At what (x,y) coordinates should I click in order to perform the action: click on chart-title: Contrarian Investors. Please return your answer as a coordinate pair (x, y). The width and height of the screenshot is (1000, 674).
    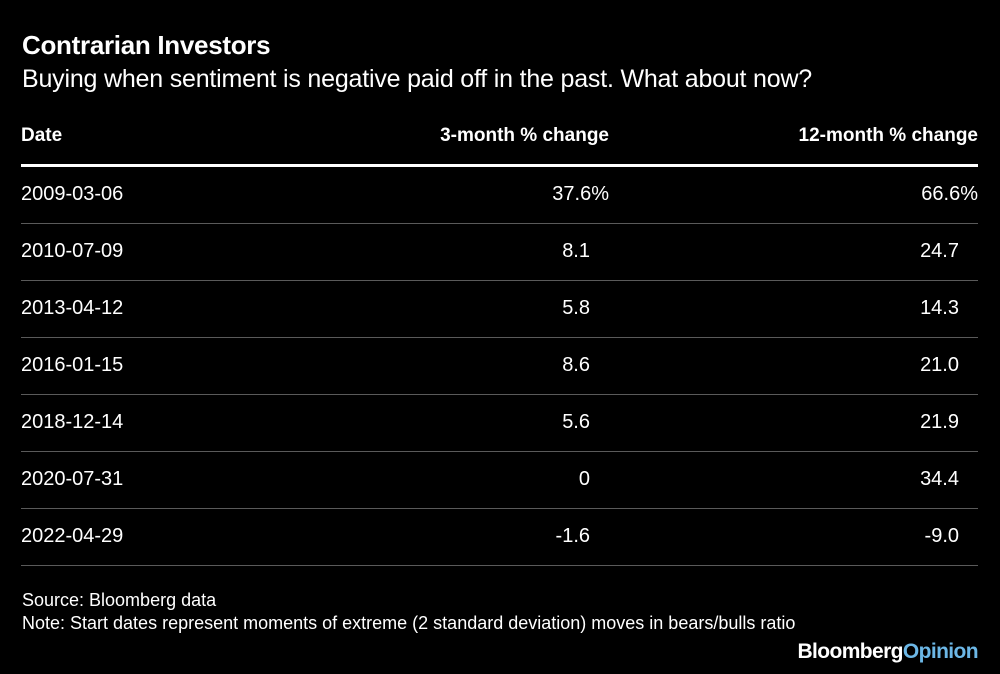
    Looking at the image, I should click on (146, 45).